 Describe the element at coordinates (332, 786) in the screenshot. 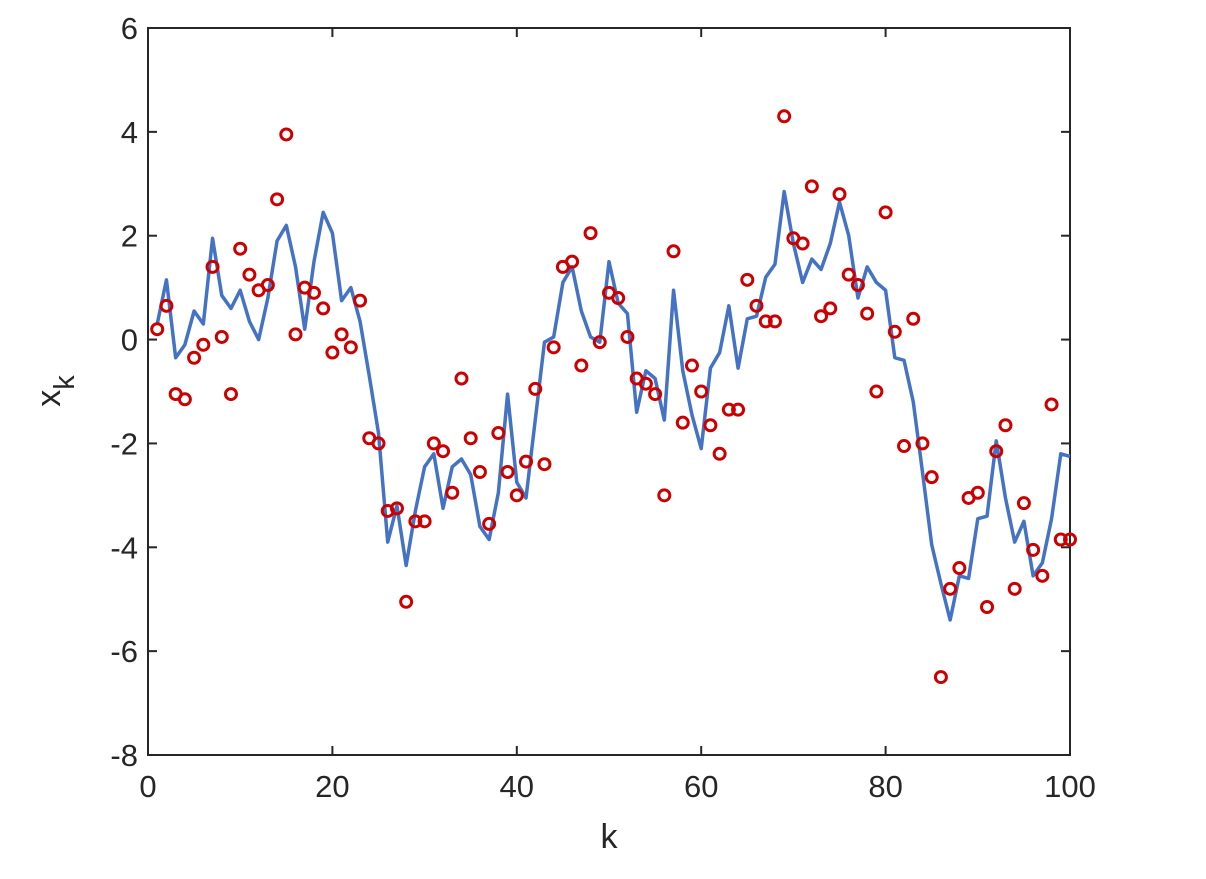

I see `x-tick-label: 20` at that location.